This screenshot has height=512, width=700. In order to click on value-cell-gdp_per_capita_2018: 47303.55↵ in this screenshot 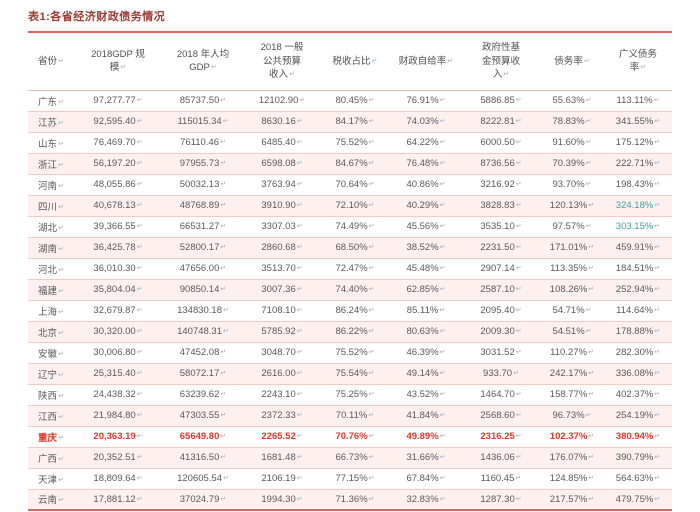, I will do `click(203, 415)`.